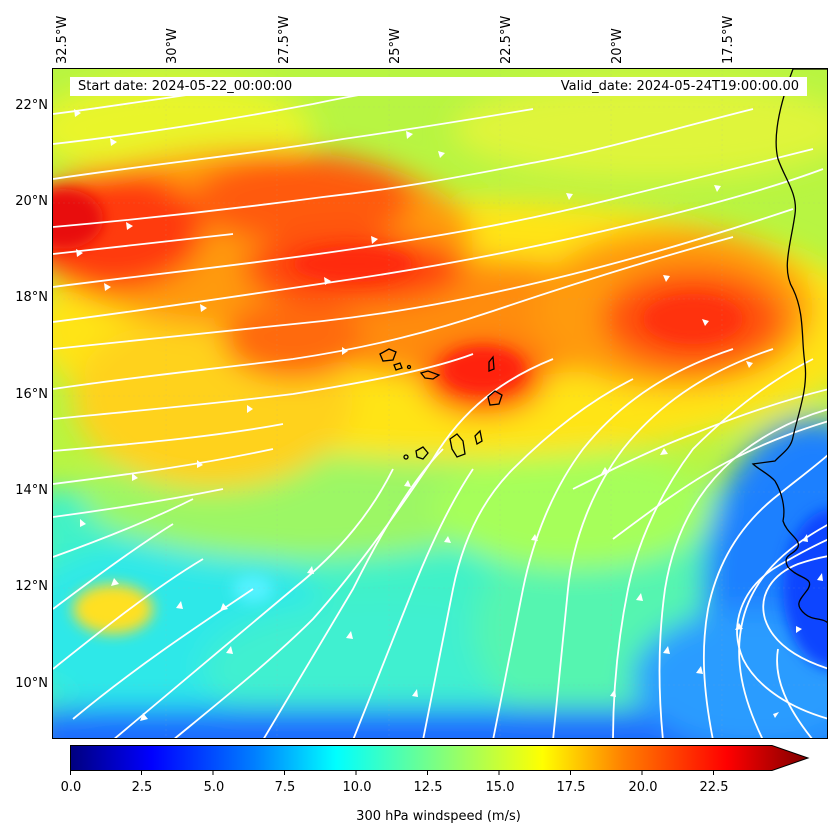 This screenshot has height=836, width=837. Describe the element at coordinates (357, 787) in the screenshot. I see `colorbar-tick-10: 10.0` at that location.